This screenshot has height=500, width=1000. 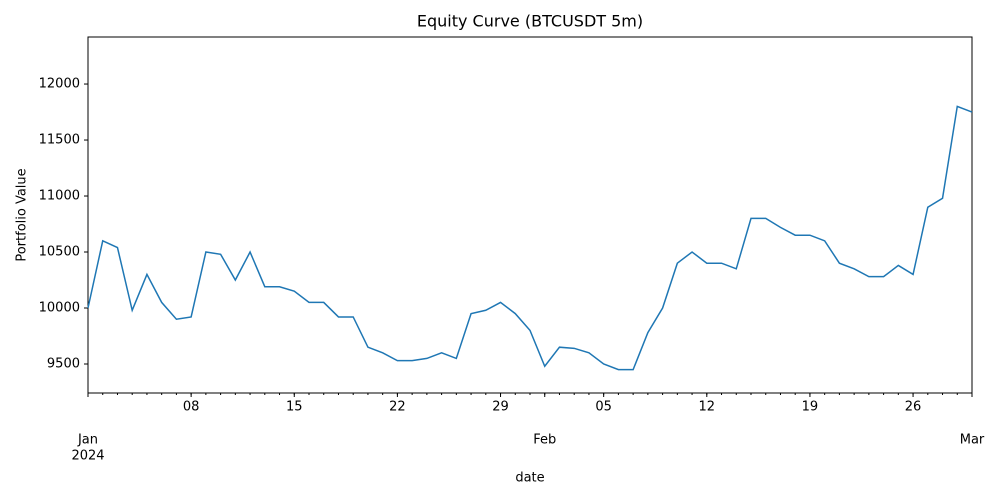 What do you see at coordinates (397, 407) in the screenshot?
I see `x-tick-label: 22` at bounding box center [397, 407].